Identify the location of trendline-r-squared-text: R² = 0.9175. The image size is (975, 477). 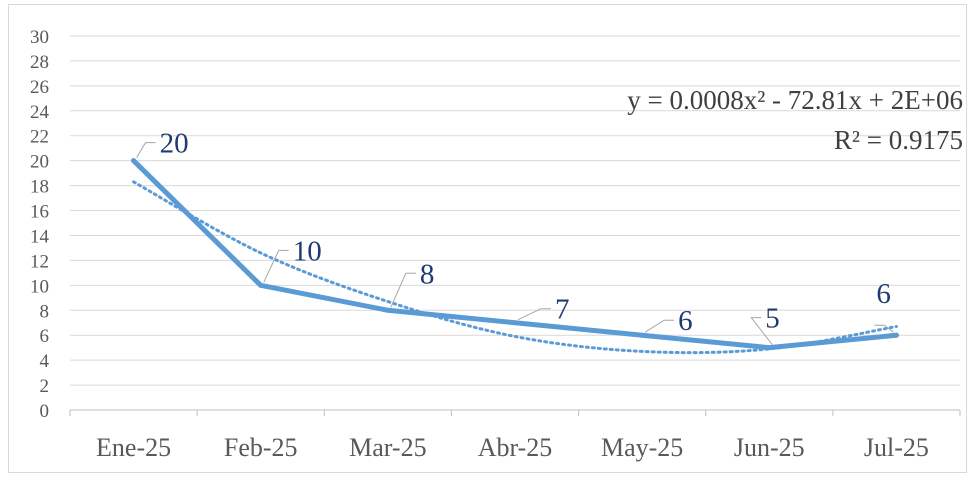
(898, 140).